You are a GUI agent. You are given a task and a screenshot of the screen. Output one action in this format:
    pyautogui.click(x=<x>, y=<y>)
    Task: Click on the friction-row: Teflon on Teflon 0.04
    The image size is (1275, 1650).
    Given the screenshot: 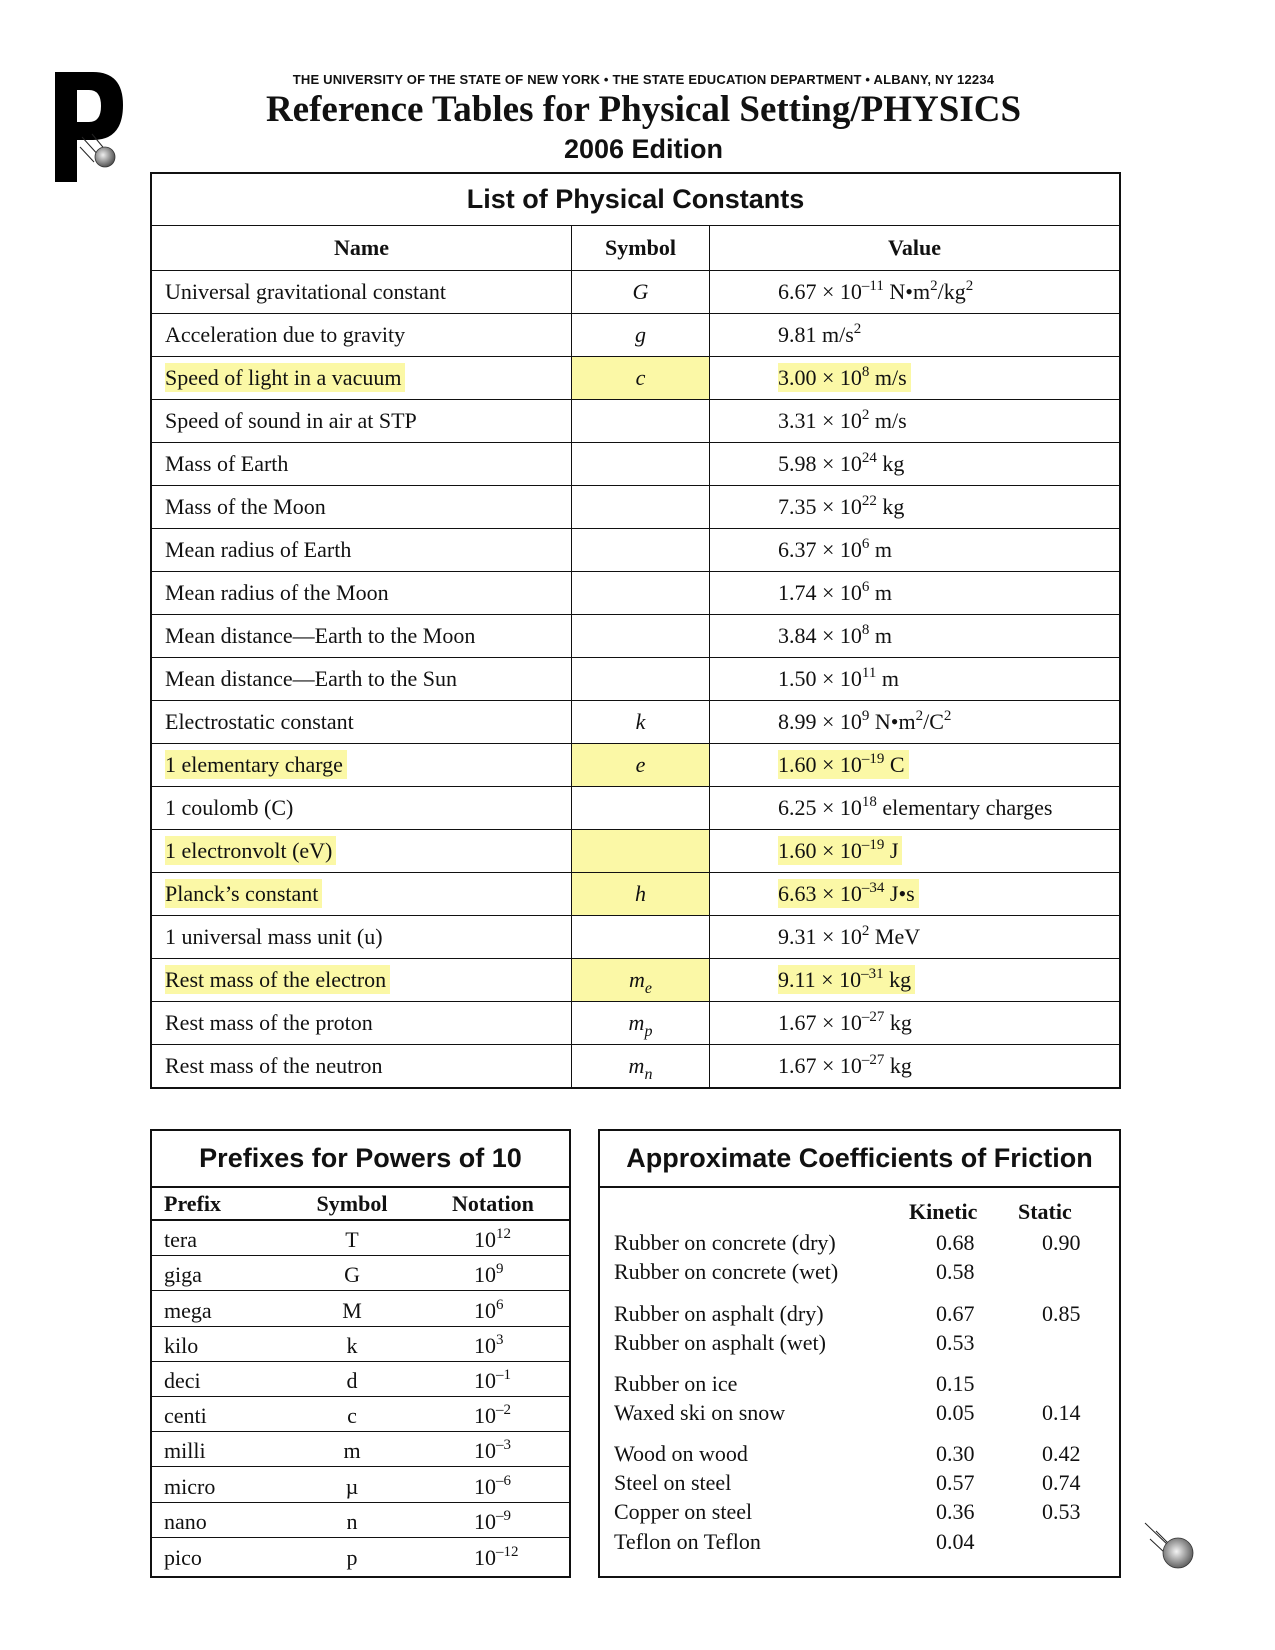 What is the action you would take?
    pyautogui.click(x=864, y=1543)
    